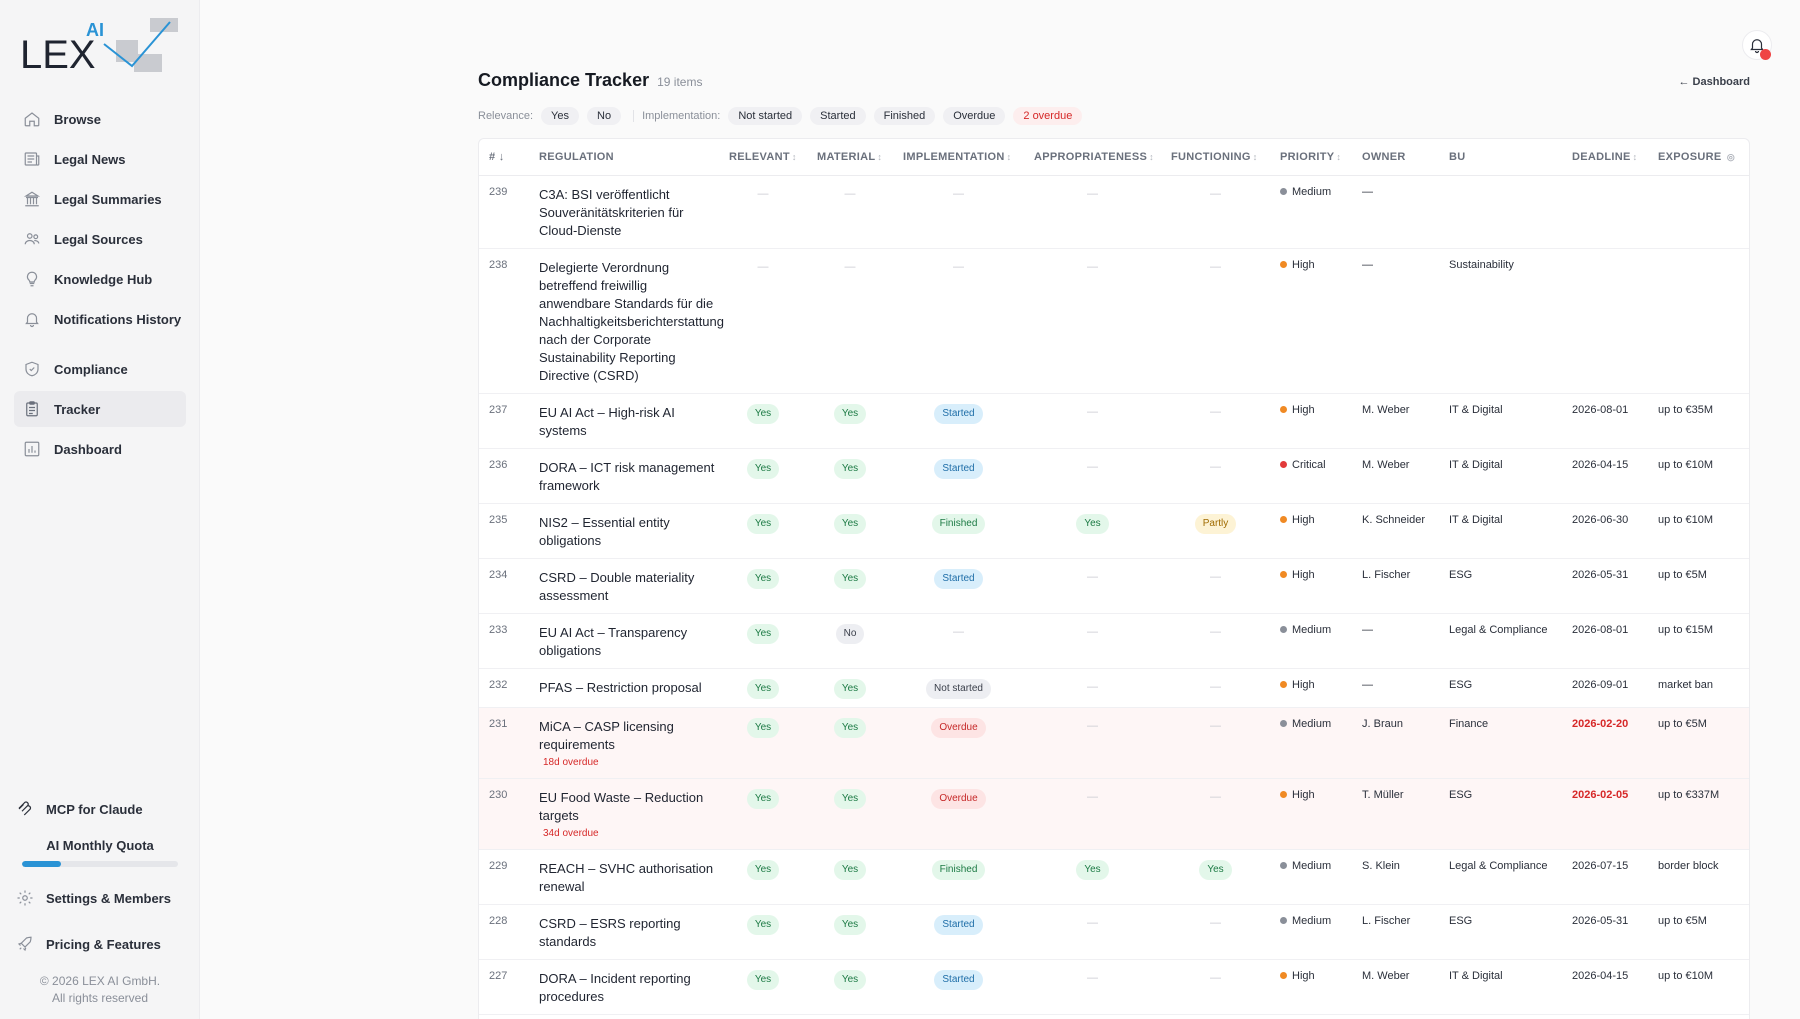 This screenshot has width=1800, height=1019. What do you see at coordinates (1395, 157) in the screenshot?
I see `col-owner: OWNER` at bounding box center [1395, 157].